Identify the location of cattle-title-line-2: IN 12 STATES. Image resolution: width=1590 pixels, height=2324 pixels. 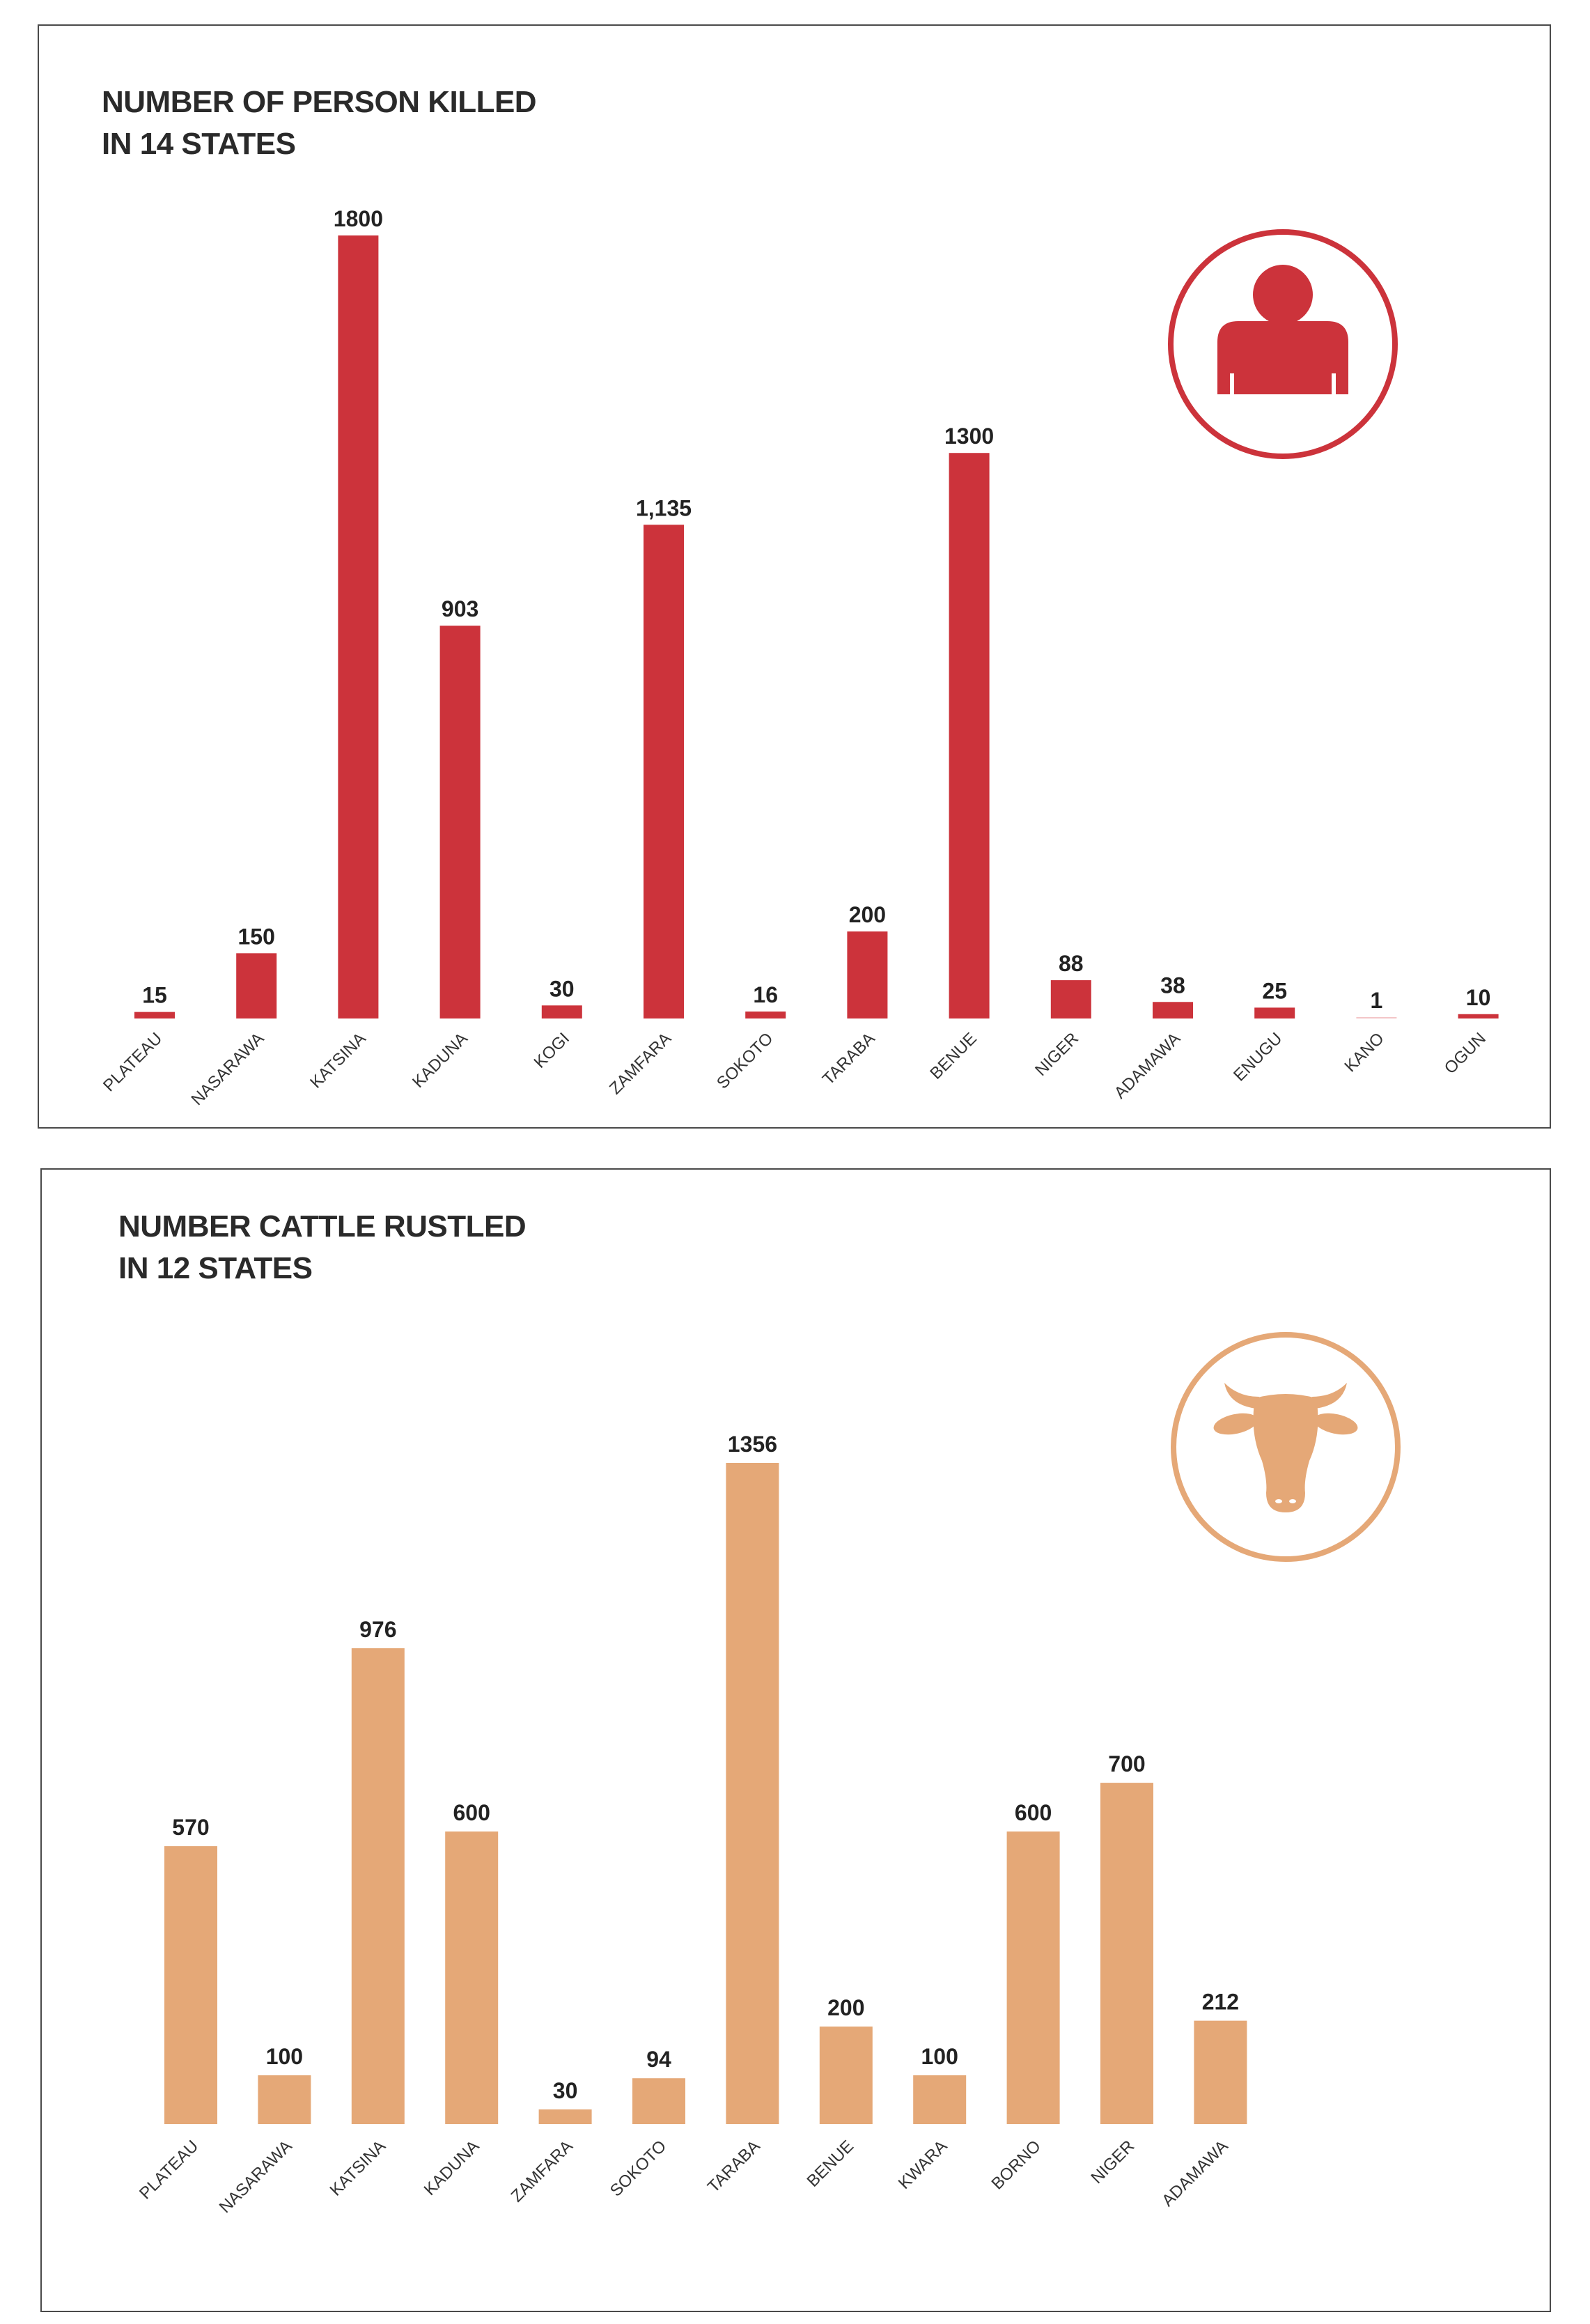
(215, 1268).